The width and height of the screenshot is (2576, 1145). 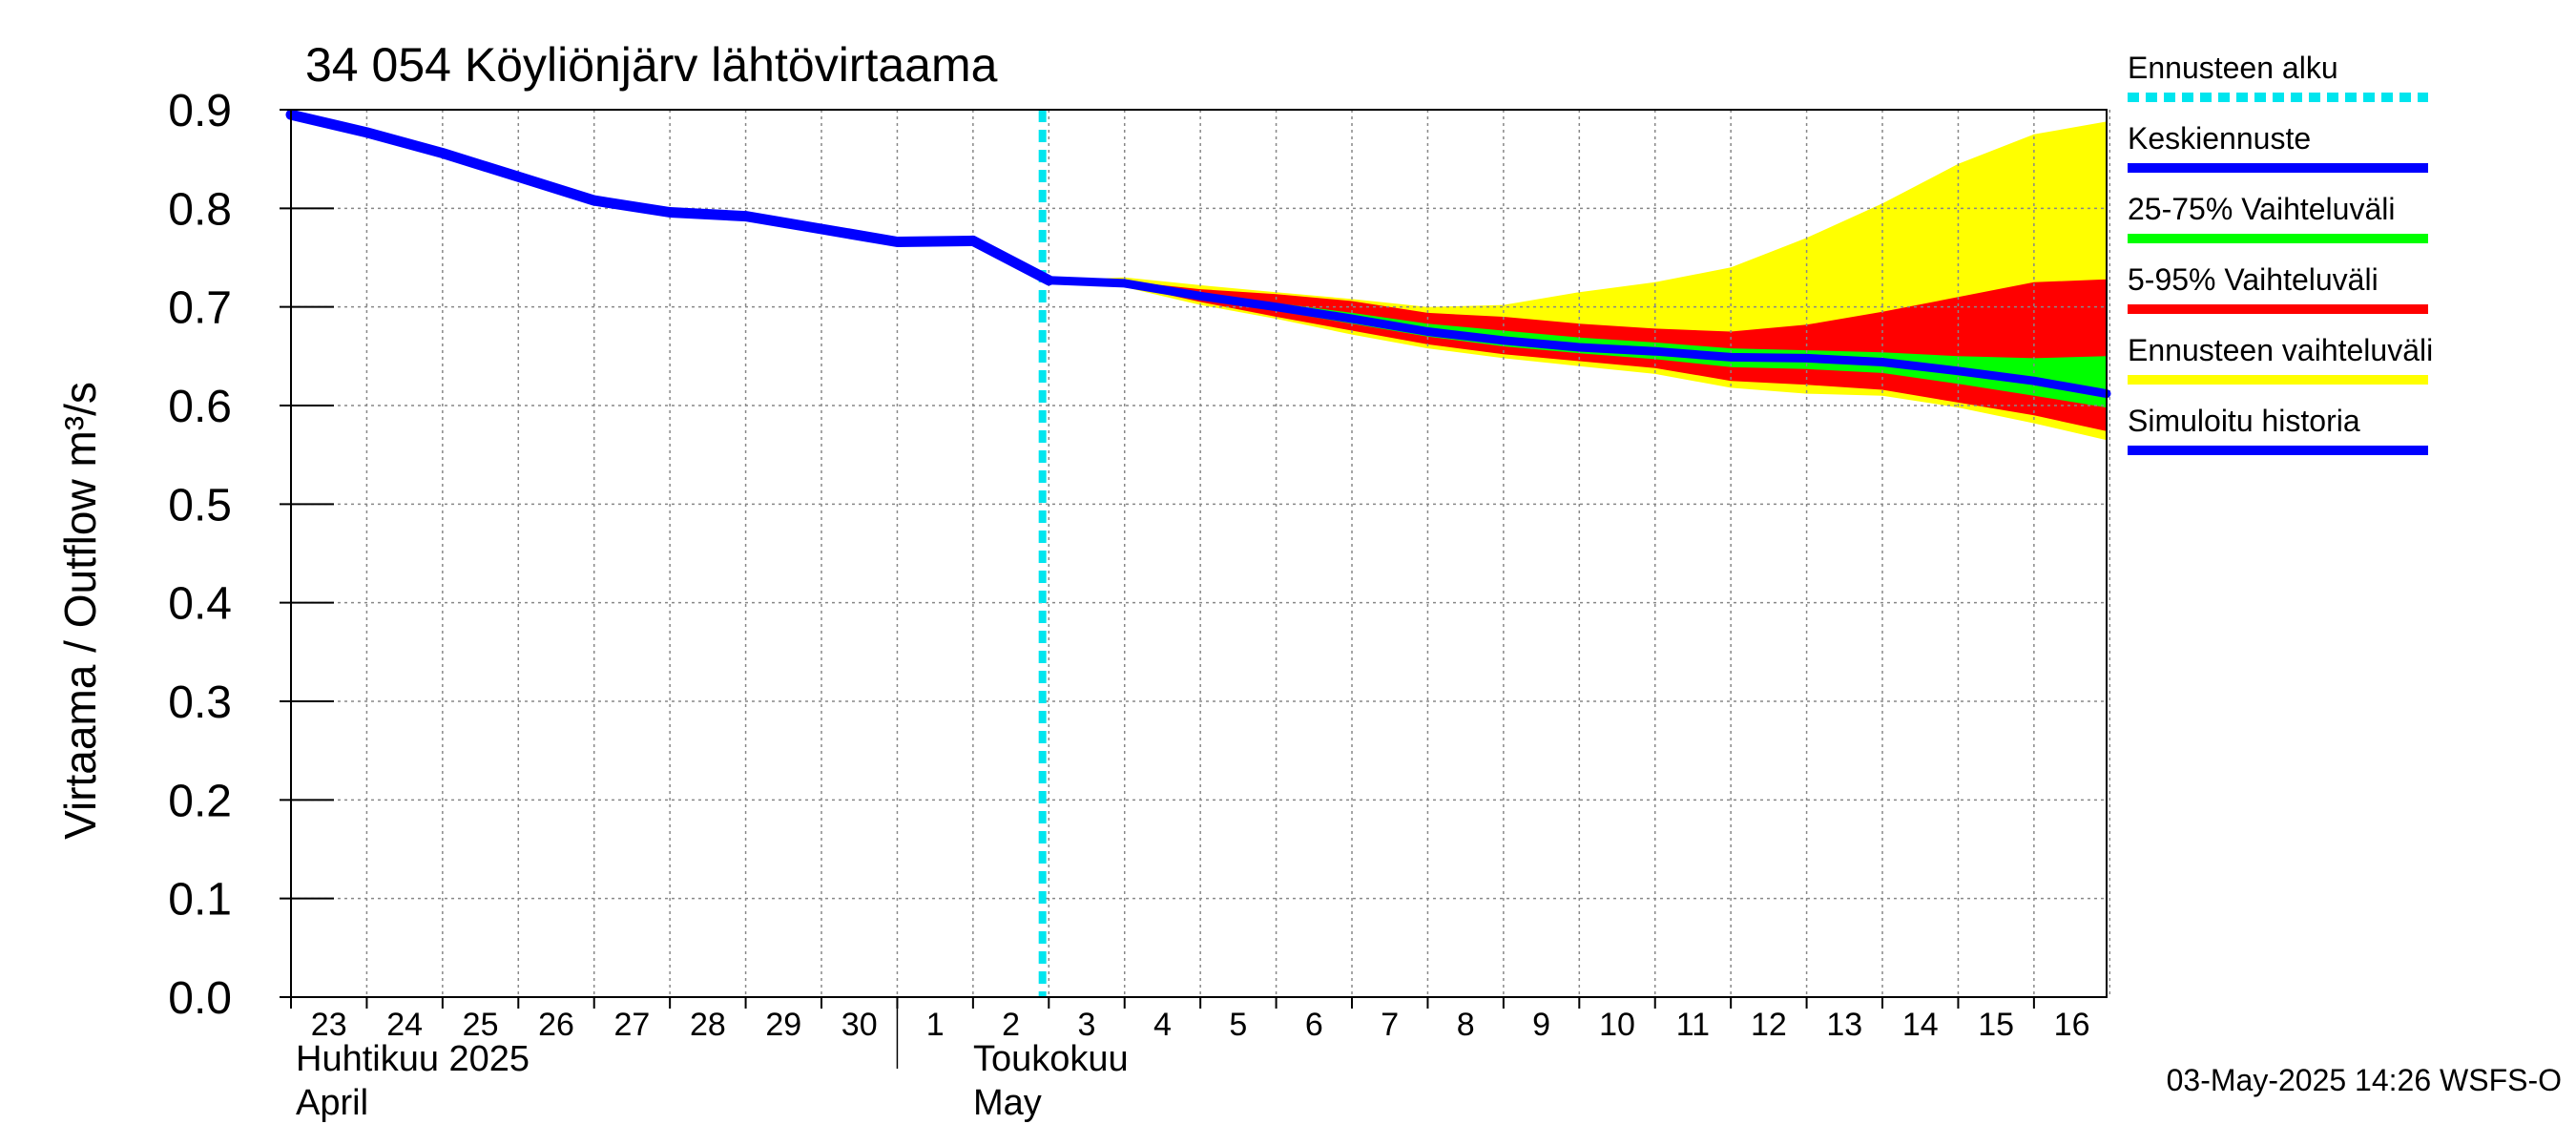 What do you see at coordinates (251, 555) in the screenshot?
I see `y-tick-labels: 0.0 0.1 0.2 0.3 0.4 0.5 0.6 0.7 0.8 0.9` at bounding box center [251, 555].